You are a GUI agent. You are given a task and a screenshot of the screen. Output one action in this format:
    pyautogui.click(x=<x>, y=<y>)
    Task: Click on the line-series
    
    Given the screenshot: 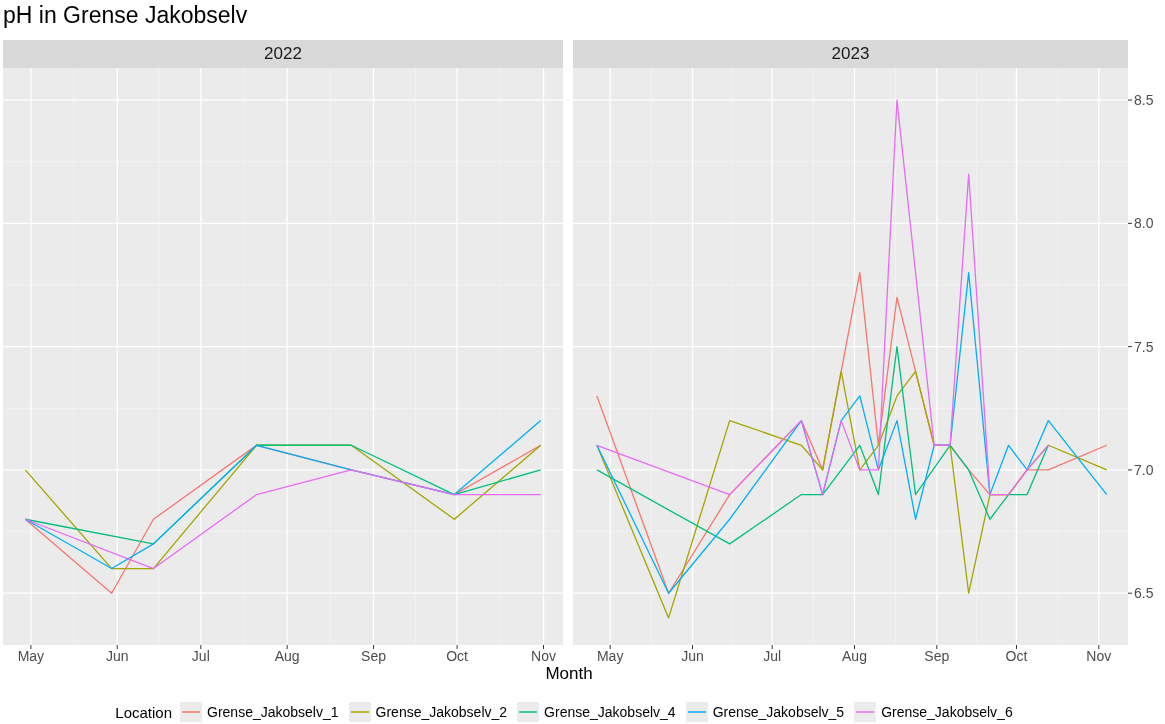 What is the action you would take?
    pyautogui.click(x=822, y=445)
    